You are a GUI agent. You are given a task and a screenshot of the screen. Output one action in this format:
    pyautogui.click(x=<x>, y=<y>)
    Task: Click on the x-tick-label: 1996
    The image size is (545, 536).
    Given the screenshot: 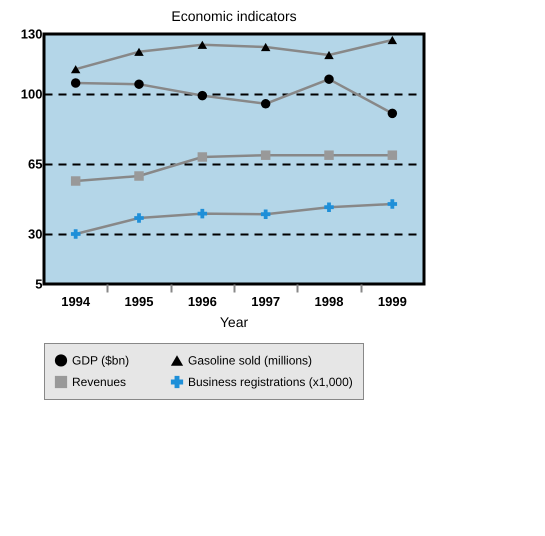 What is the action you would take?
    pyautogui.click(x=202, y=301)
    